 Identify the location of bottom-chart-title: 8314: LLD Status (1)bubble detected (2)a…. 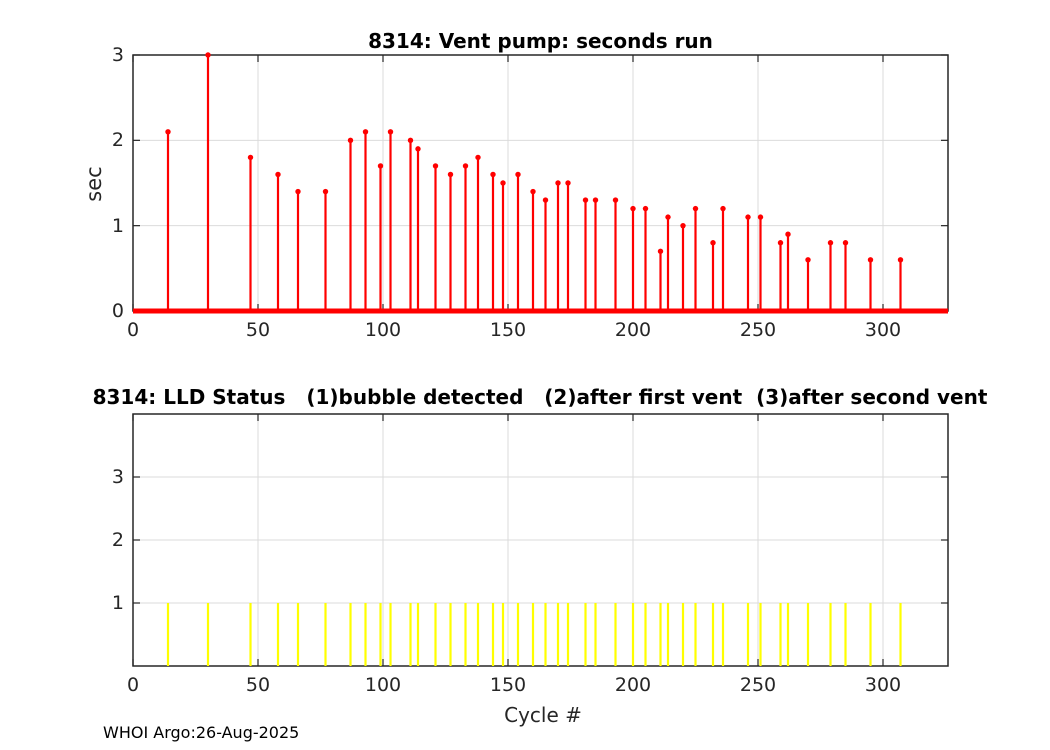
(540, 397).